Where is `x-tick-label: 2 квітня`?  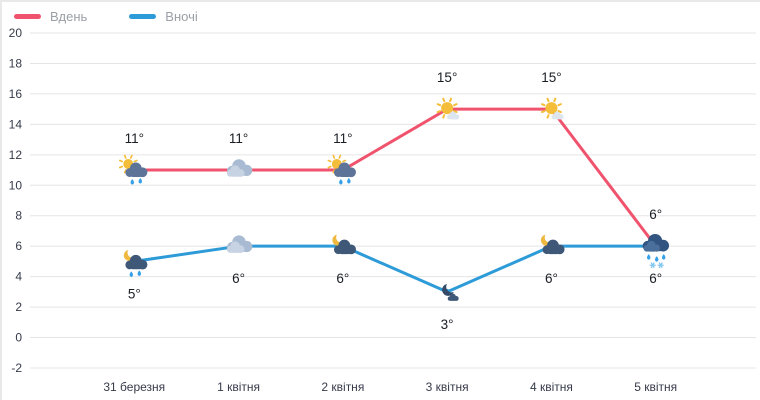 x-tick-label: 2 квітня is located at coordinates (342, 387).